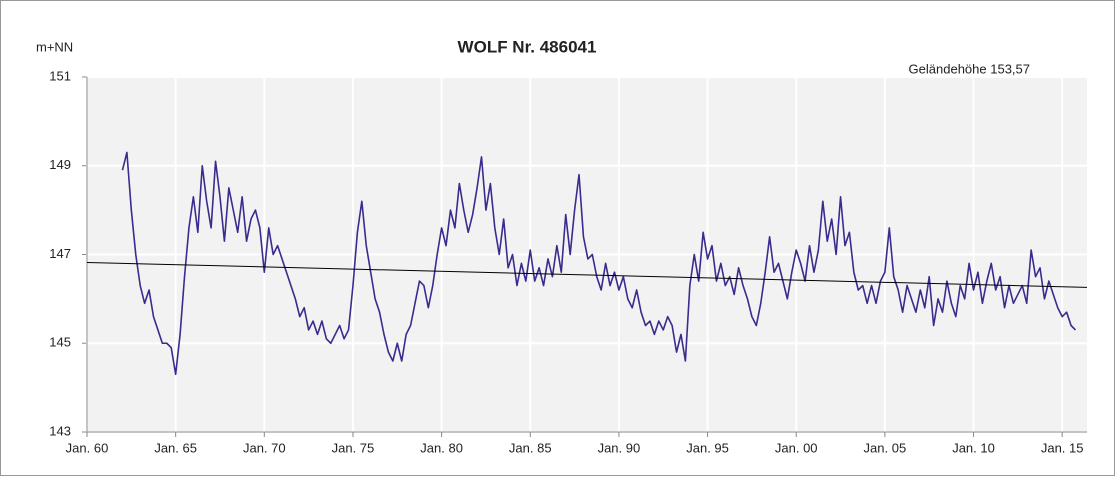 The height and width of the screenshot is (481, 1115). What do you see at coordinates (54, 46) in the screenshot?
I see `y-axis-label: m+NN` at bounding box center [54, 46].